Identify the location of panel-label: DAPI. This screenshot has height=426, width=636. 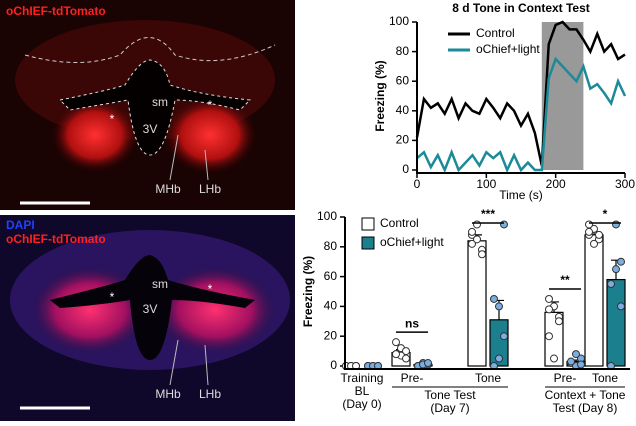
(20, 225).